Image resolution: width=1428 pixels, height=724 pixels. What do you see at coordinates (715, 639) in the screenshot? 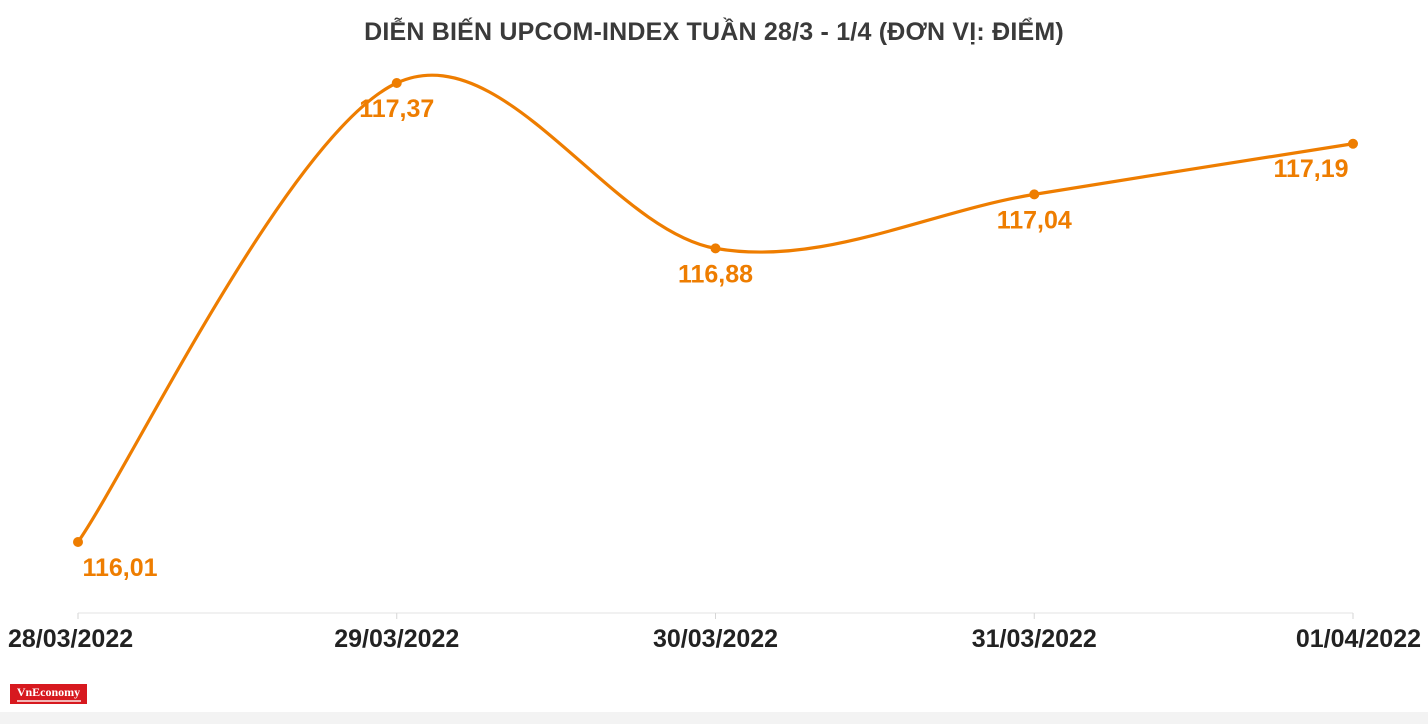
I see `x-tick-label: 30/03/2022` at bounding box center [715, 639].